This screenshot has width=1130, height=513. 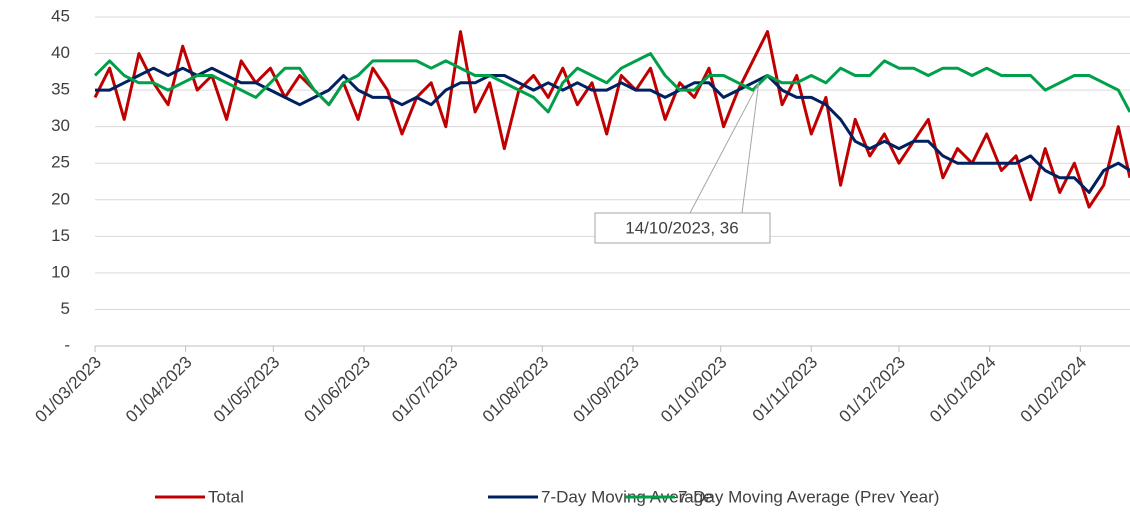 I want to click on x-tick-label: 01/04/2023, so click(x=159, y=390).